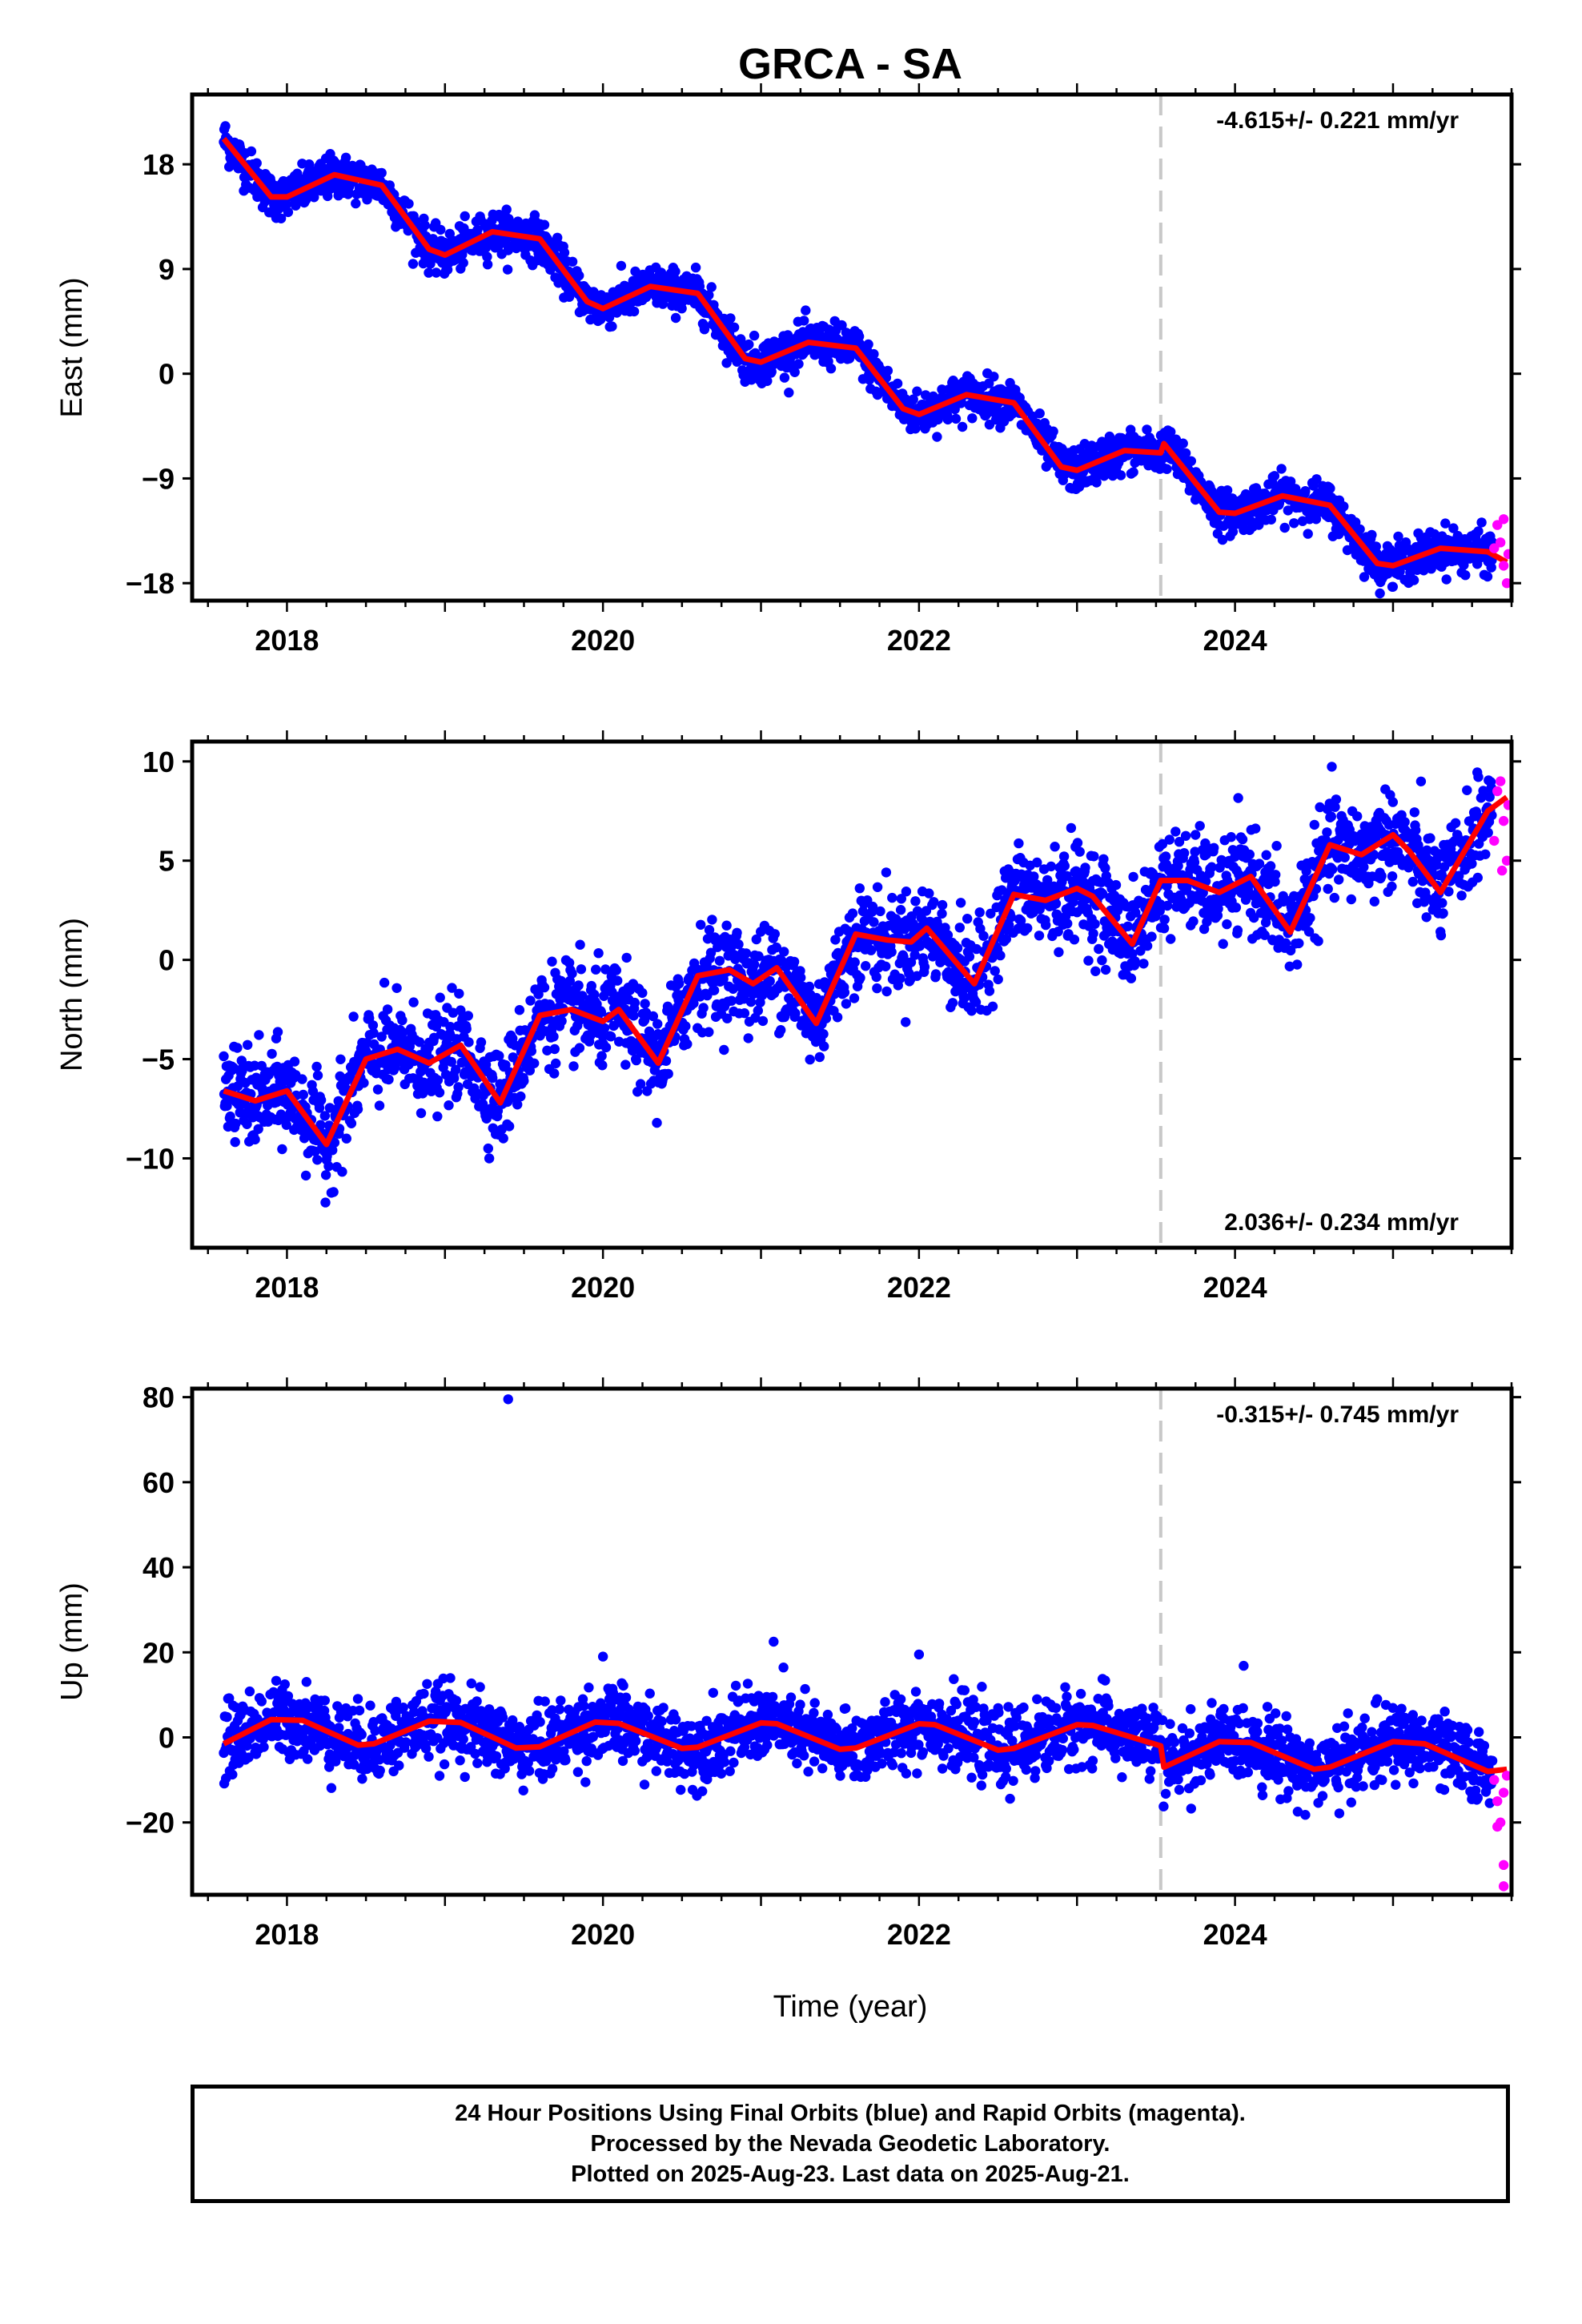 The height and width of the screenshot is (2324, 1582). I want to click on y-tick-label: 0, so click(167, 961).